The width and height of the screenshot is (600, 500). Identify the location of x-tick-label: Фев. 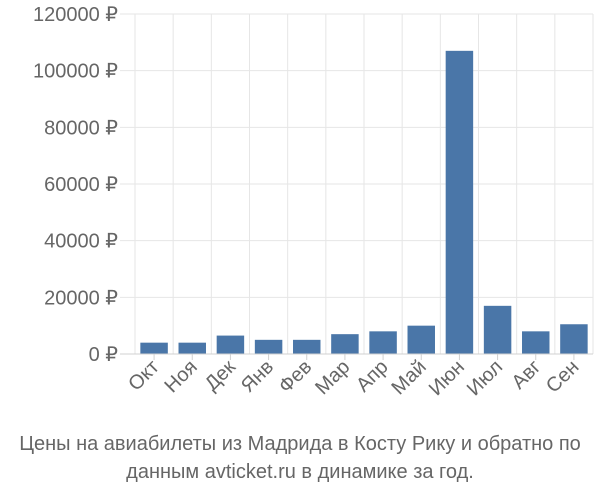
(296, 377).